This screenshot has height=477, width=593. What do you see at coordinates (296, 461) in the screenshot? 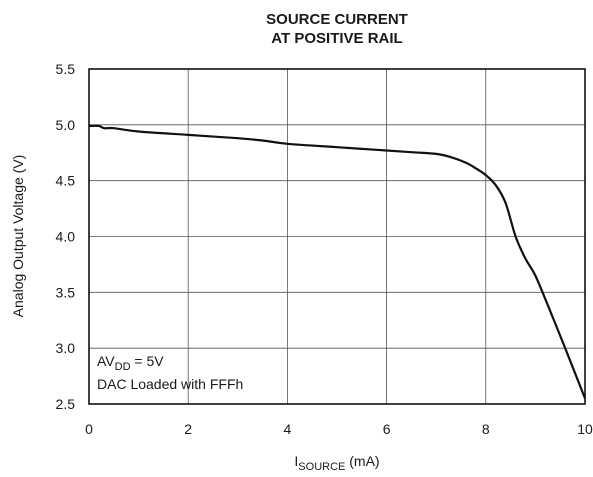
I see `x-axis-label-main: I` at bounding box center [296, 461].